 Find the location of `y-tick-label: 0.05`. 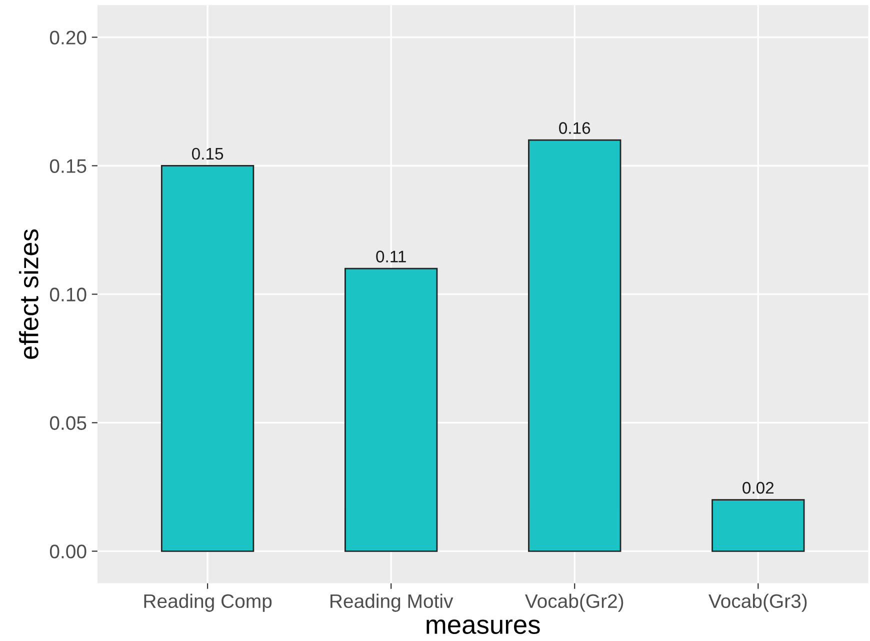

y-tick-label: 0.05 is located at coordinates (68, 423).